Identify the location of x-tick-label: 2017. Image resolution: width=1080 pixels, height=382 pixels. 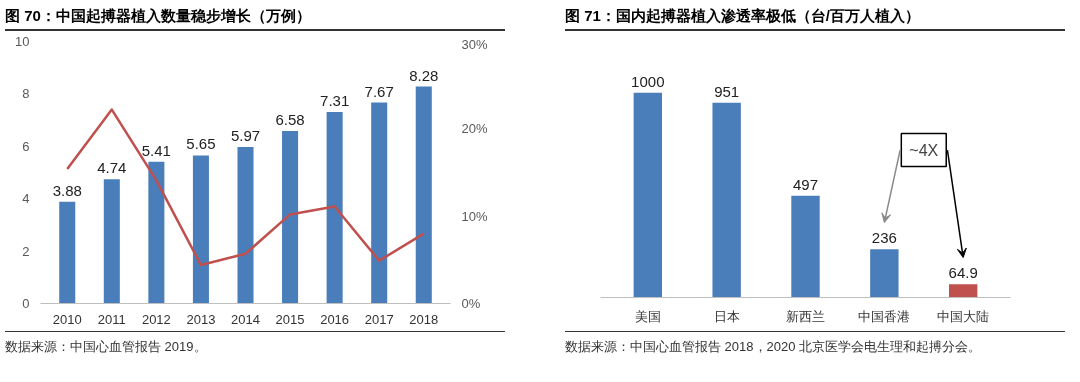
(379, 319).